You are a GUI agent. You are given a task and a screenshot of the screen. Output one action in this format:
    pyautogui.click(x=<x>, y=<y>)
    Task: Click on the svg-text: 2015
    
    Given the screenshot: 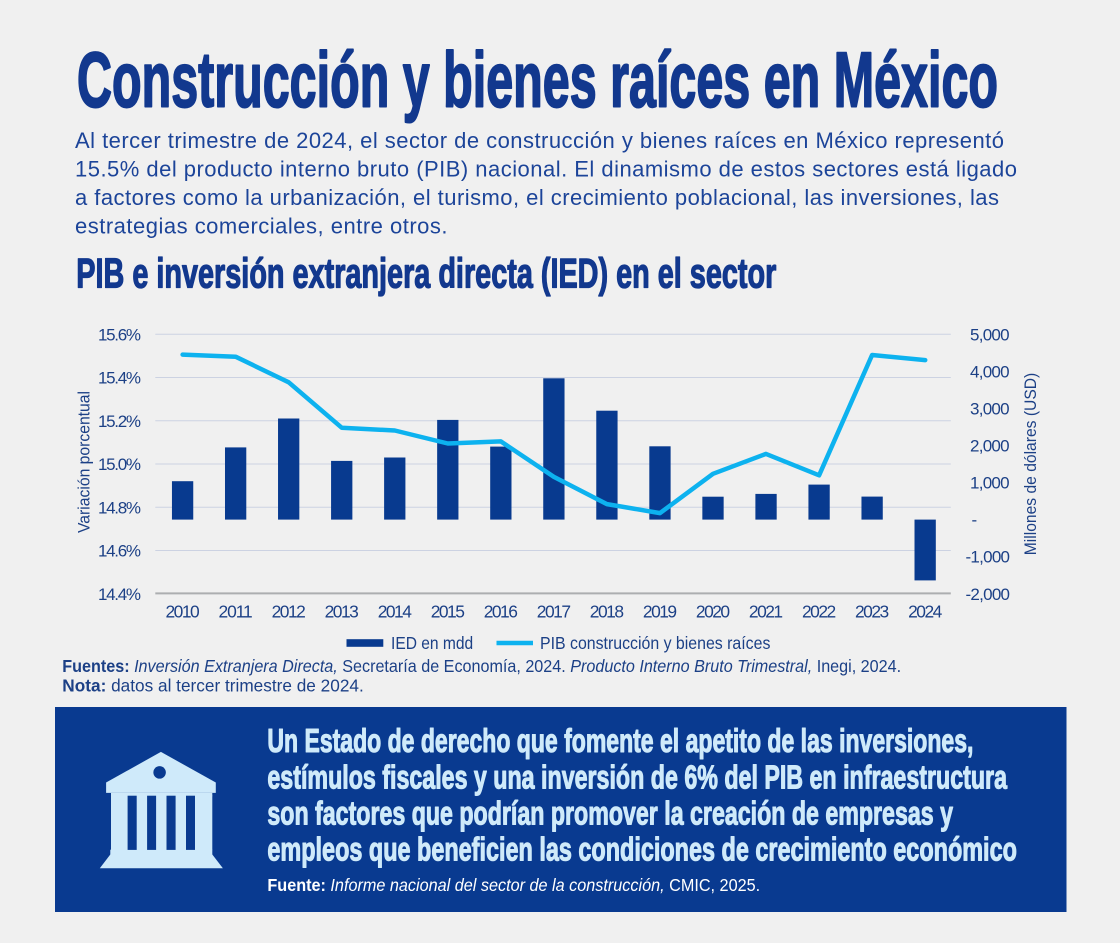 What is the action you would take?
    pyautogui.click(x=448, y=612)
    